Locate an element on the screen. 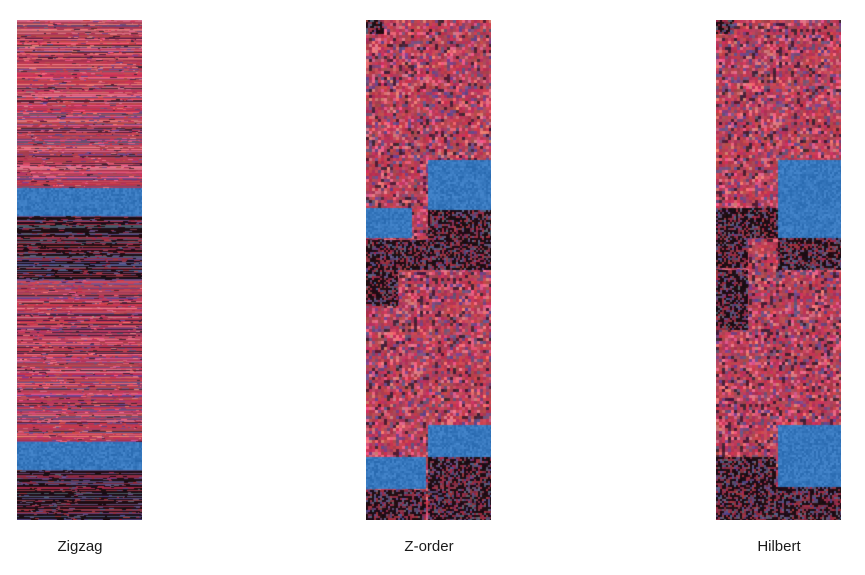 This screenshot has height=575, width=865. z-order-curve-image is located at coordinates (428, 270).